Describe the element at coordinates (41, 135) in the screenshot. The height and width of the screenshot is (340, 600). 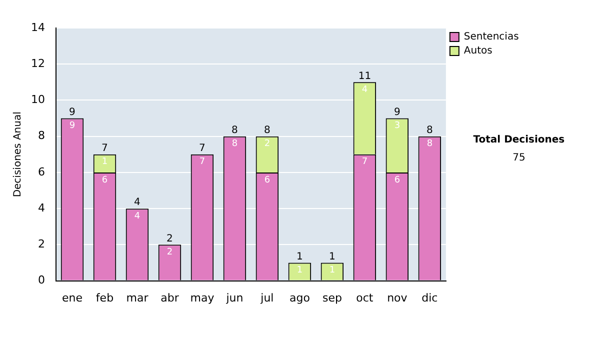
I see `y-tick-label: 8` at that location.